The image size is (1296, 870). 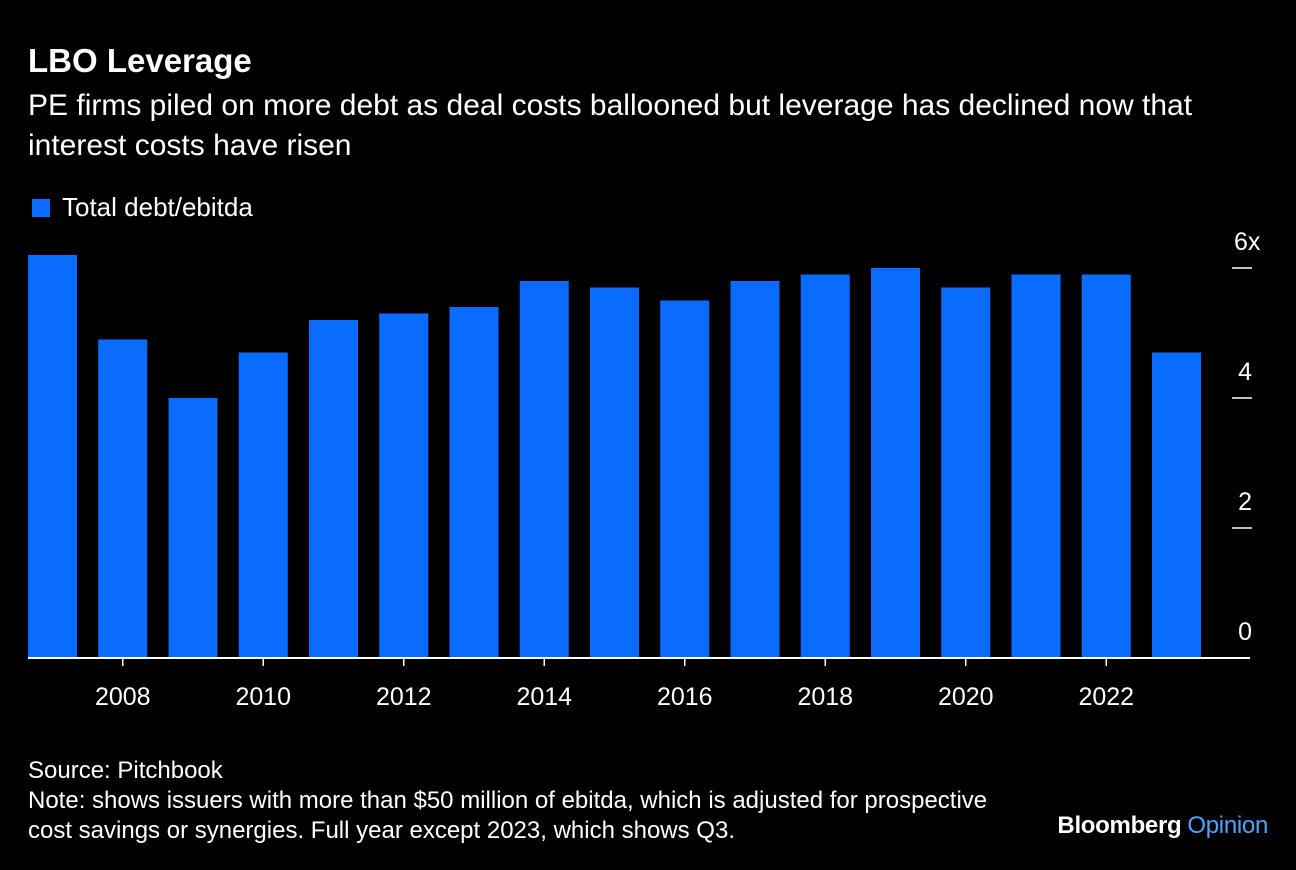 What do you see at coordinates (125, 770) in the screenshot?
I see `source-text: Source: Pitchbook` at bounding box center [125, 770].